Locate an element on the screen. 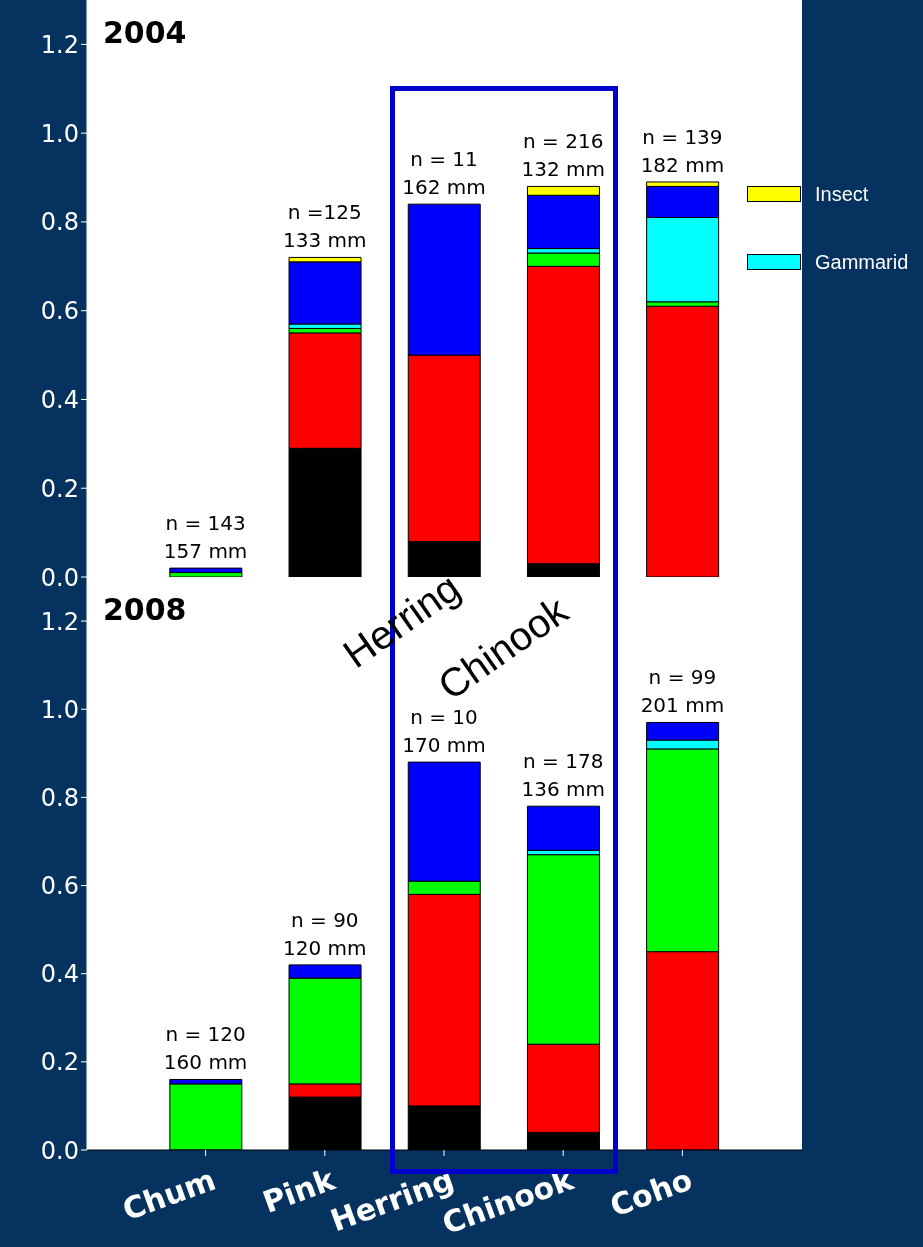 Image resolution: width=923 pixels, height=1247 pixels. annotation: n =125 133 mm is located at coordinates (325, 226).